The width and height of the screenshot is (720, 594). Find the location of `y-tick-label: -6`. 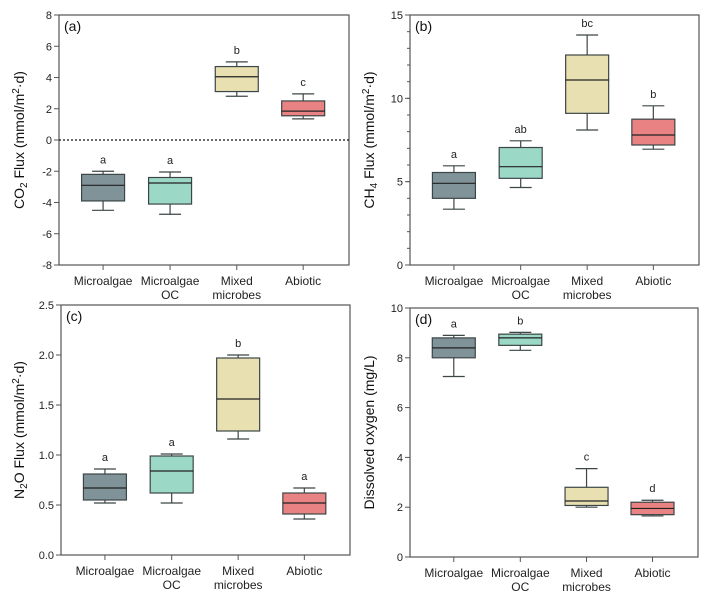

y-tick-label: -6 is located at coordinates (47, 235).